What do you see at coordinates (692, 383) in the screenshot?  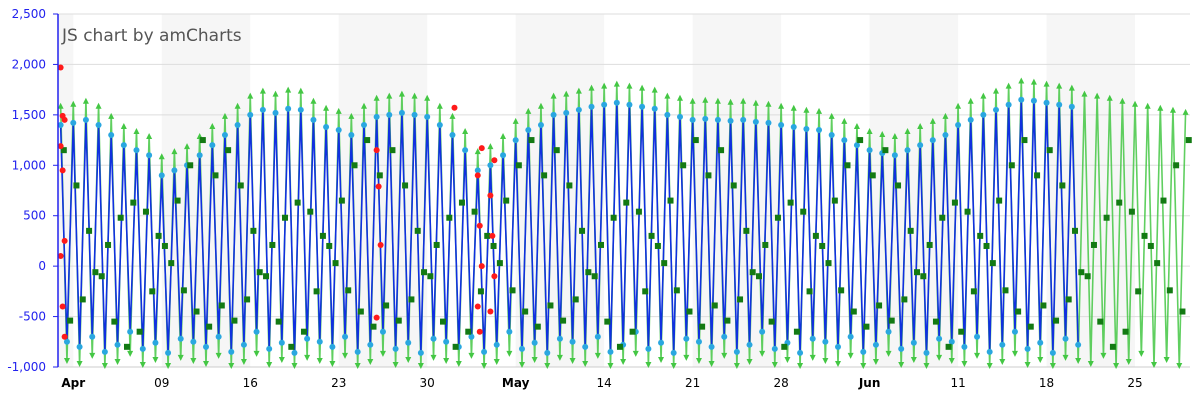 I see `x-tick-label: 21` at bounding box center [692, 383].